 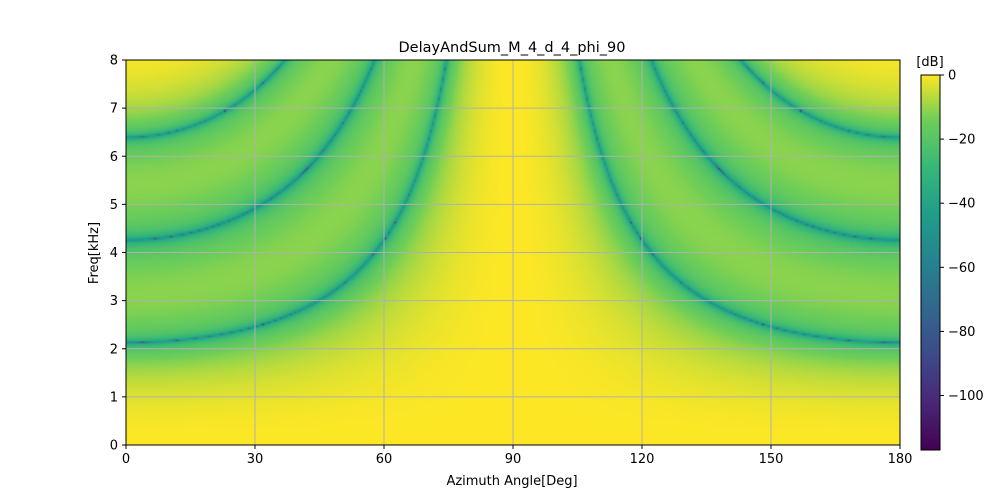 I want to click on y-tick-label: 7, so click(x=114, y=109).